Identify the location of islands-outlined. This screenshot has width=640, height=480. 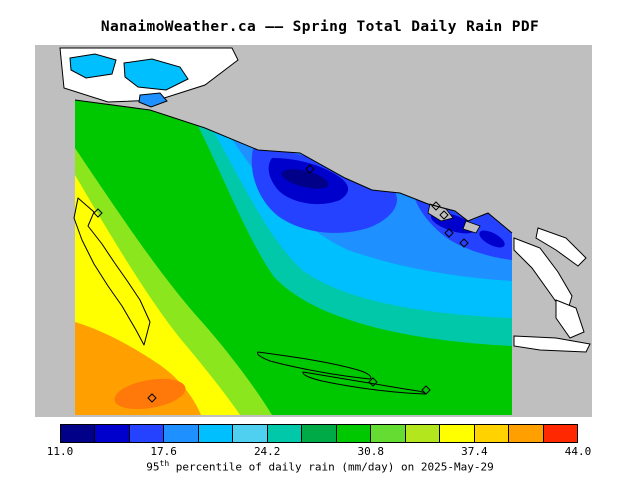
(341, 373).